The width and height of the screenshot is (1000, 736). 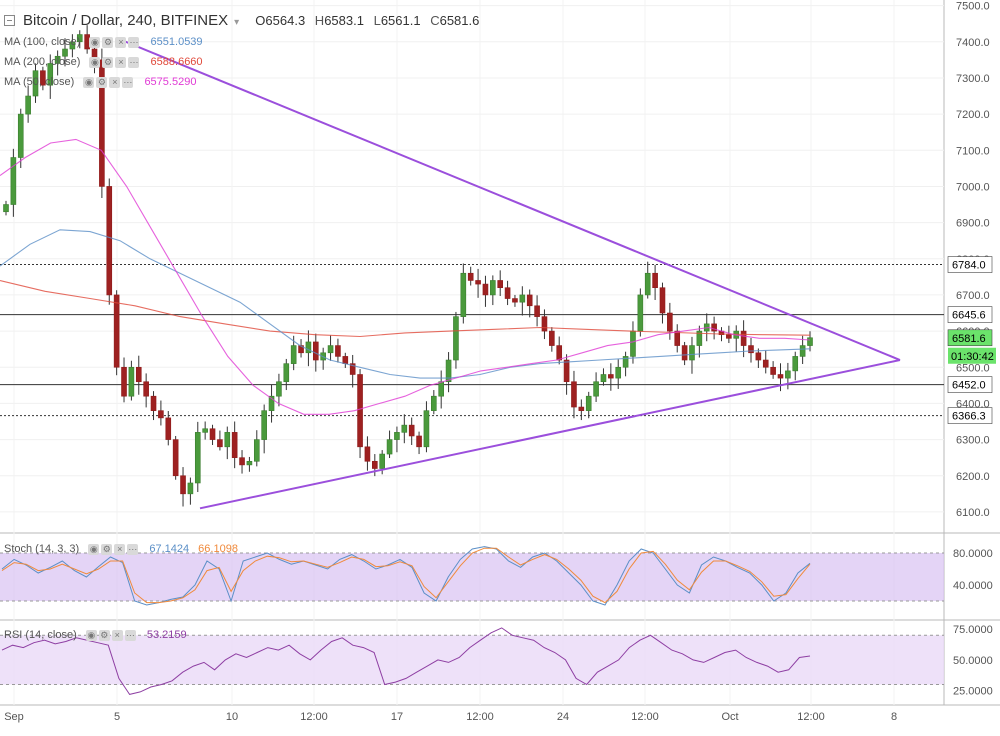 What do you see at coordinates (973, 630) in the screenshot?
I see `rsi-tick-label: 75.0000` at bounding box center [973, 630].